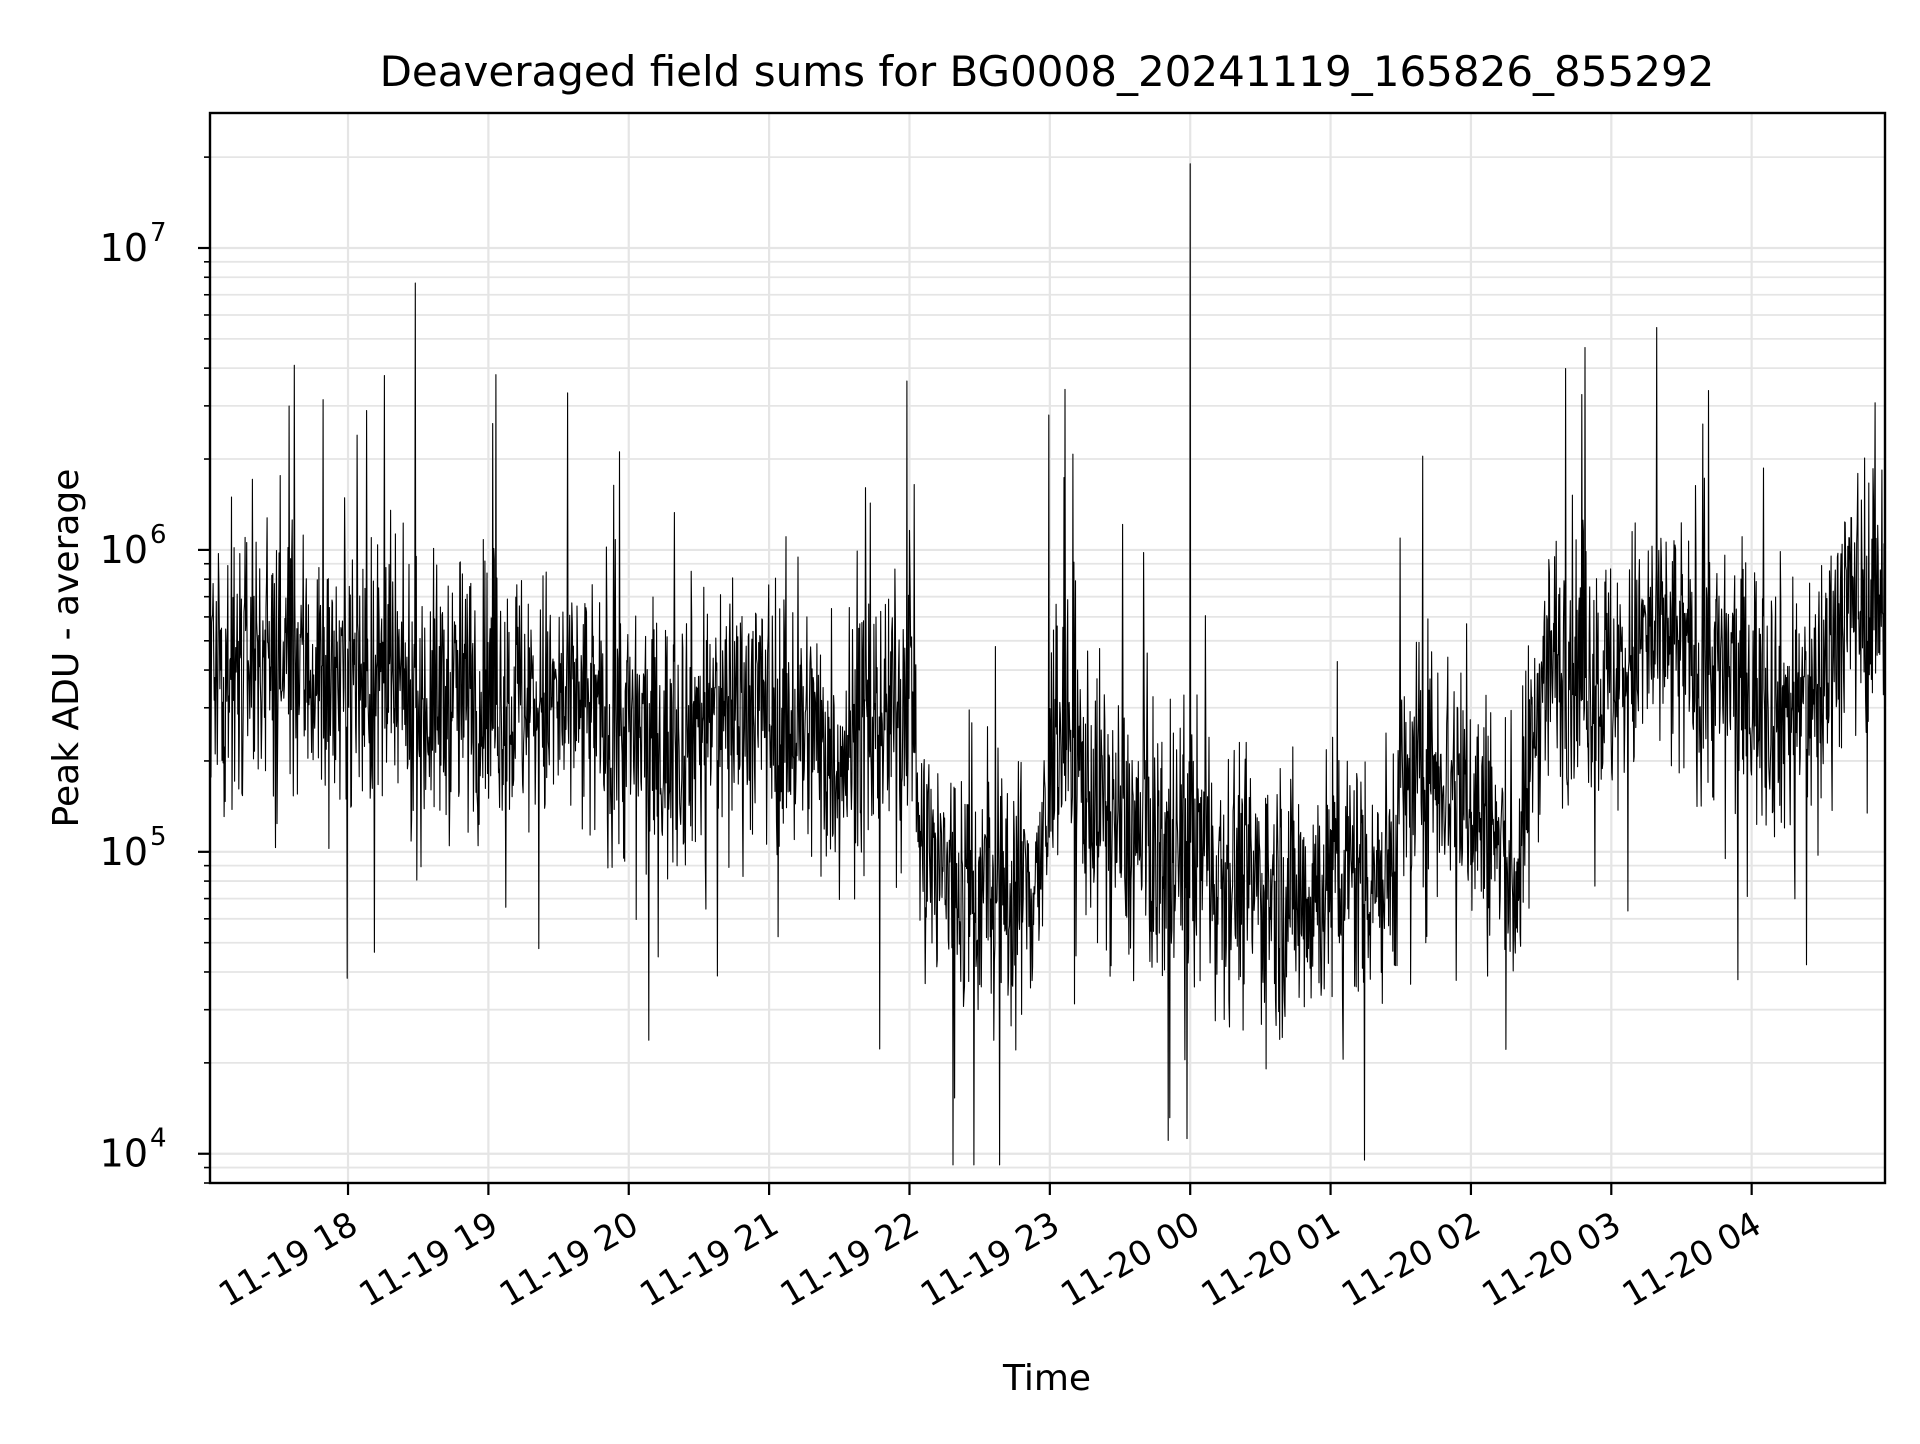  Describe the element at coordinates (158, 233) in the screenshot. I see `y-tick-exponent: 7` at that location.